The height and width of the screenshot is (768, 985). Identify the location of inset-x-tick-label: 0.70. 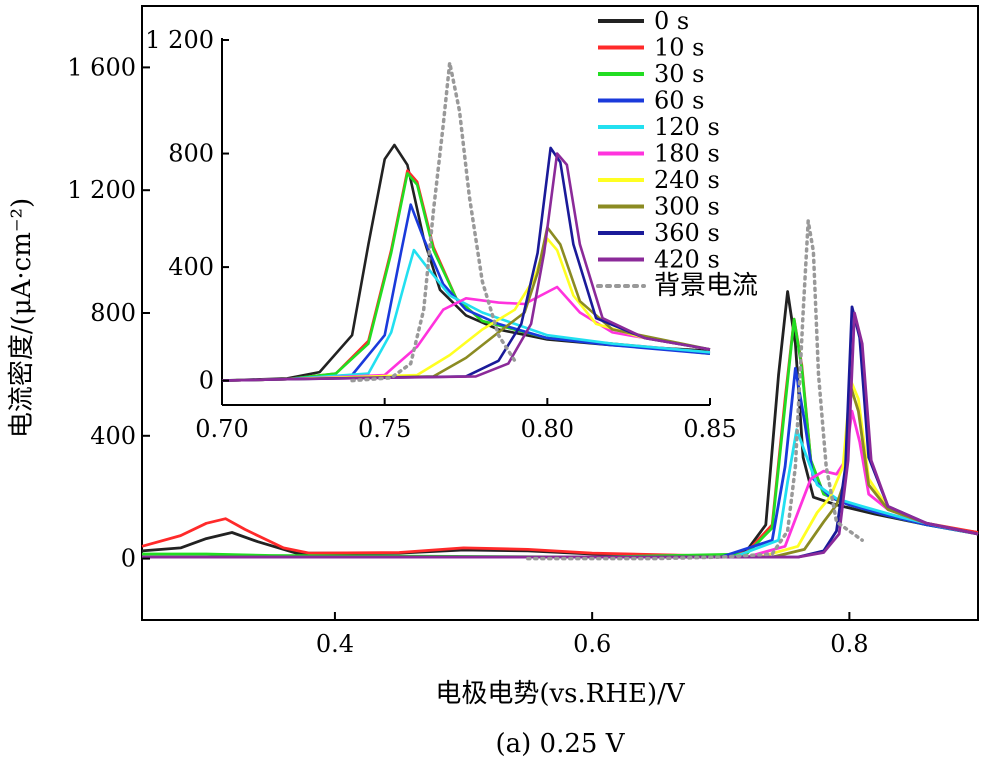
(221, 429).